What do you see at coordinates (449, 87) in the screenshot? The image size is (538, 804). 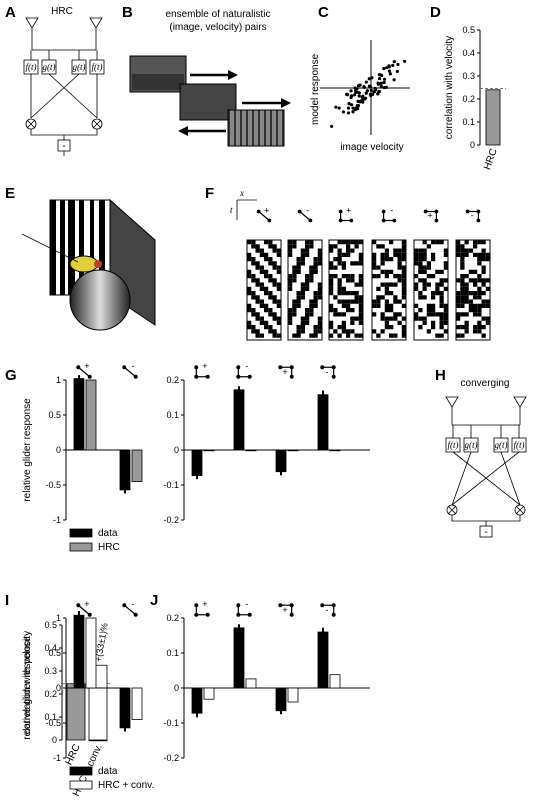 I see `y-axis-label: correlation with velocity` at bounding box center [449, 87].